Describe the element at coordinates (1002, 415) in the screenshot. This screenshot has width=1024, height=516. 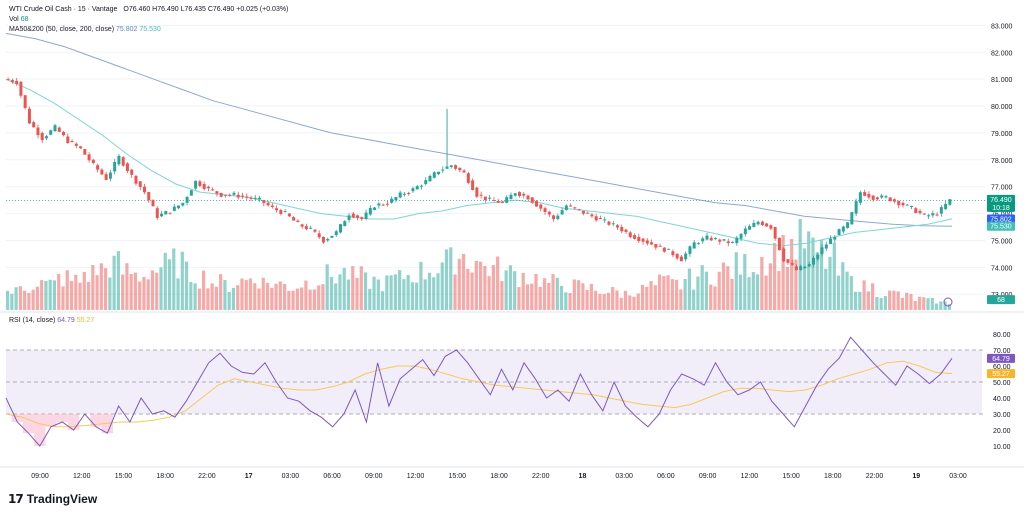
I see `rsi-tick-label: 30.00` at that location.